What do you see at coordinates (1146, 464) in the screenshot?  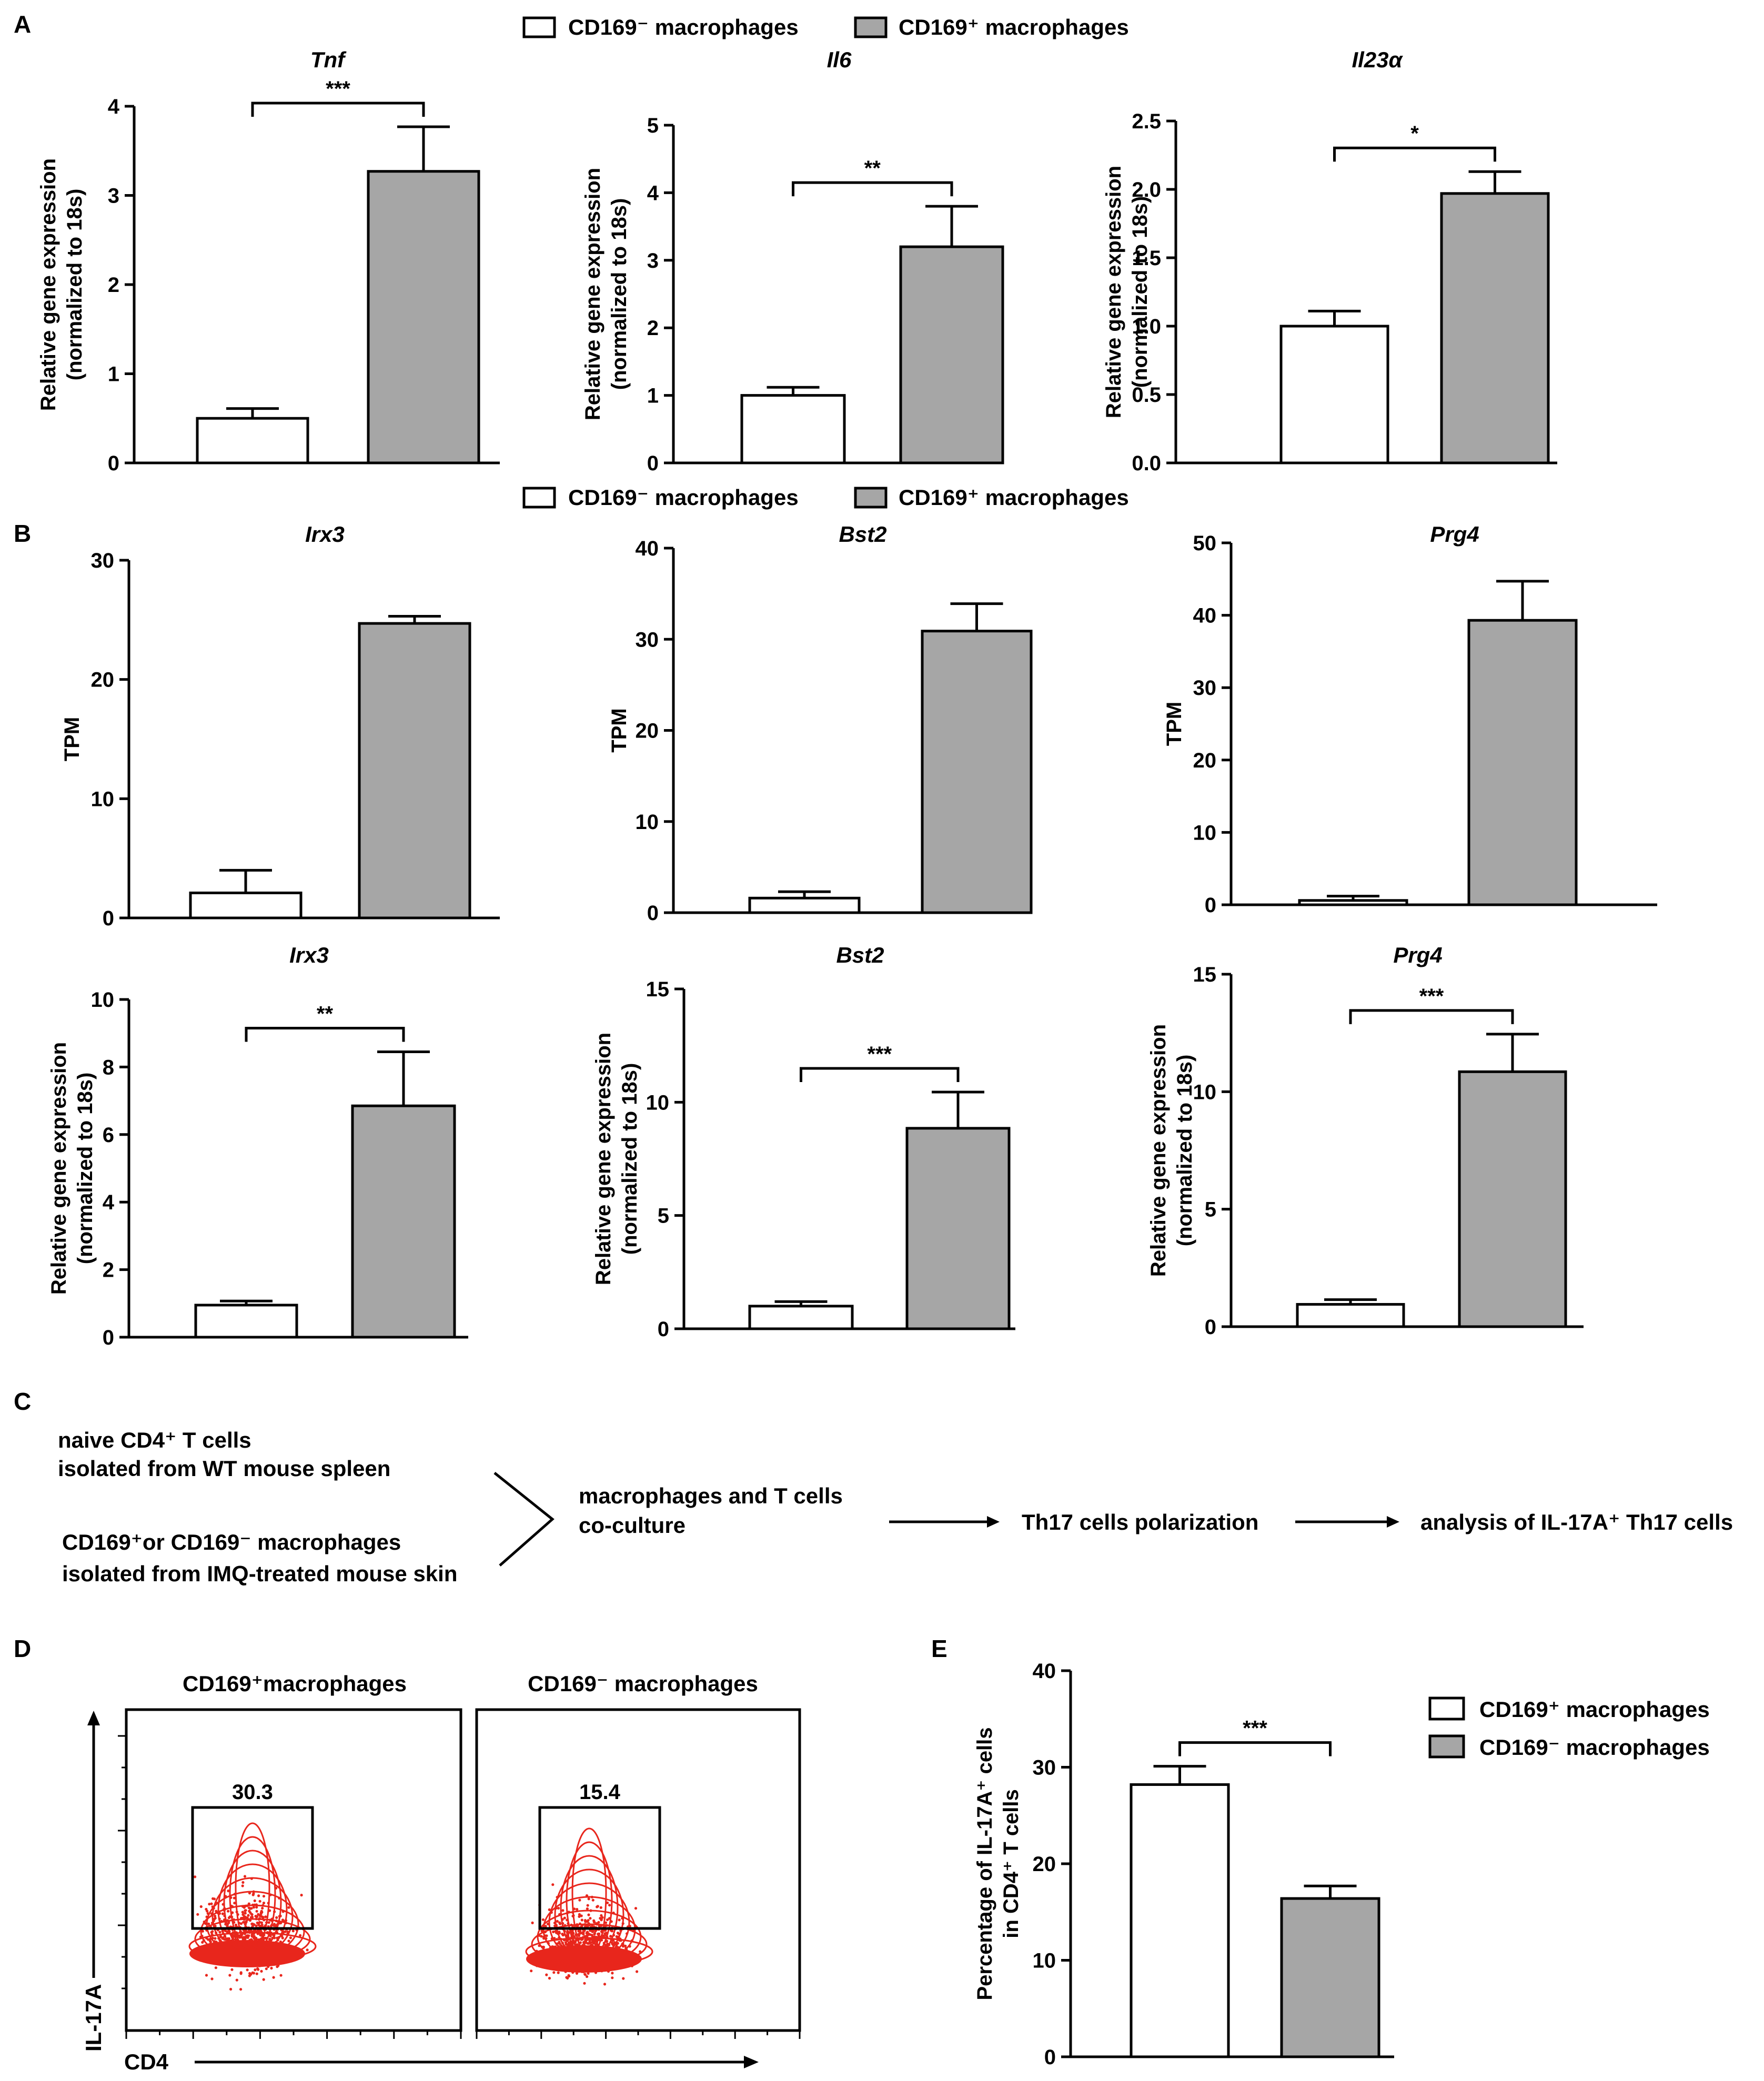 I see `y-tick-label: 0.0` at bounding box center [1146, 464].